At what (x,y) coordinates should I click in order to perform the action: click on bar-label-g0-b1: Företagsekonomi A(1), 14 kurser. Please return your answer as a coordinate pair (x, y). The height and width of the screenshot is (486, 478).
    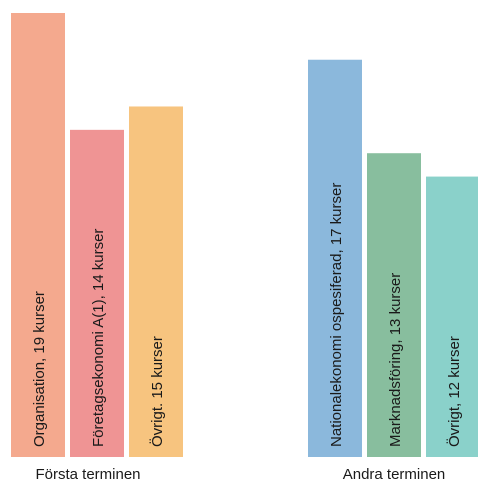
    Looking at the image, I should click on (98, 338).